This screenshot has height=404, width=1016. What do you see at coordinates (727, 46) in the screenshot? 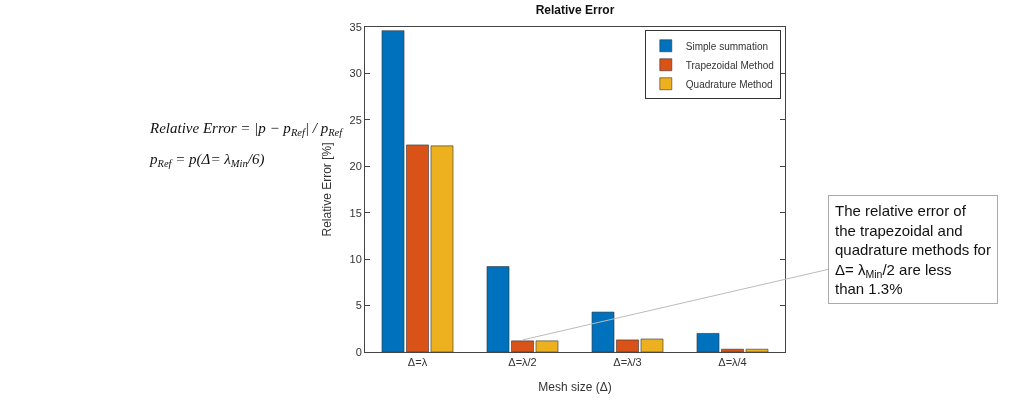
I see `legend-label: Simple summation` at bounding box center [727, 46].